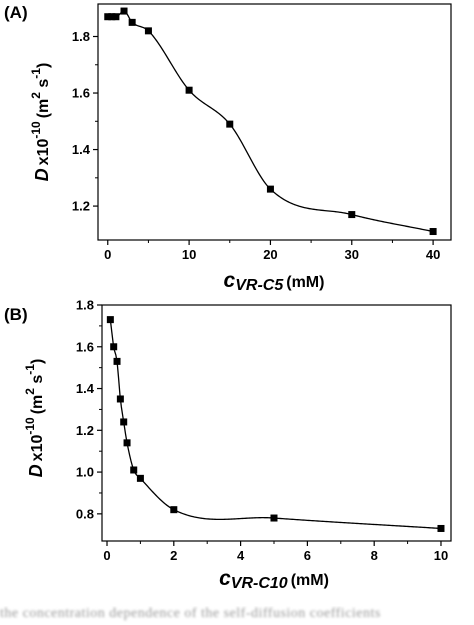 The width and height of the screenshot is (474, 625). What do you see at coordinates (81, 206) in the screenshot?
I see `panel-a-y-tick-label: 1.2` at bounding box center [81, 206].